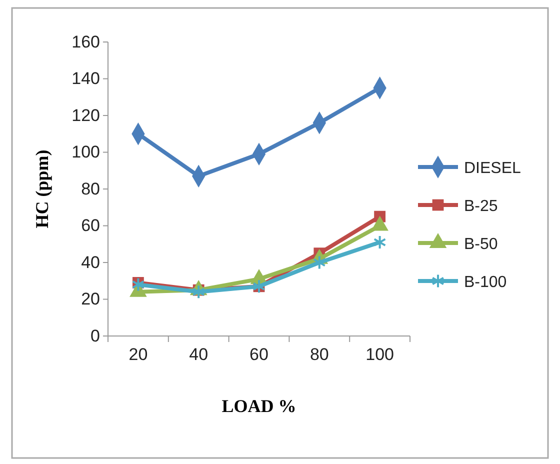 Image resolution: width=560 pixels, height=464 pixels. Describe the element at coordinates (380, 354) in the screenshot. I see `x-tick-label: 100` at that location.